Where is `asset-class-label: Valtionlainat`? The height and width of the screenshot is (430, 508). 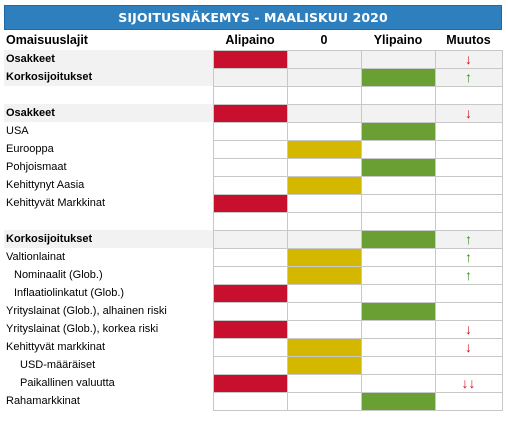 asset-class-label: Valtionlainat is located at coordinates (36, 257).